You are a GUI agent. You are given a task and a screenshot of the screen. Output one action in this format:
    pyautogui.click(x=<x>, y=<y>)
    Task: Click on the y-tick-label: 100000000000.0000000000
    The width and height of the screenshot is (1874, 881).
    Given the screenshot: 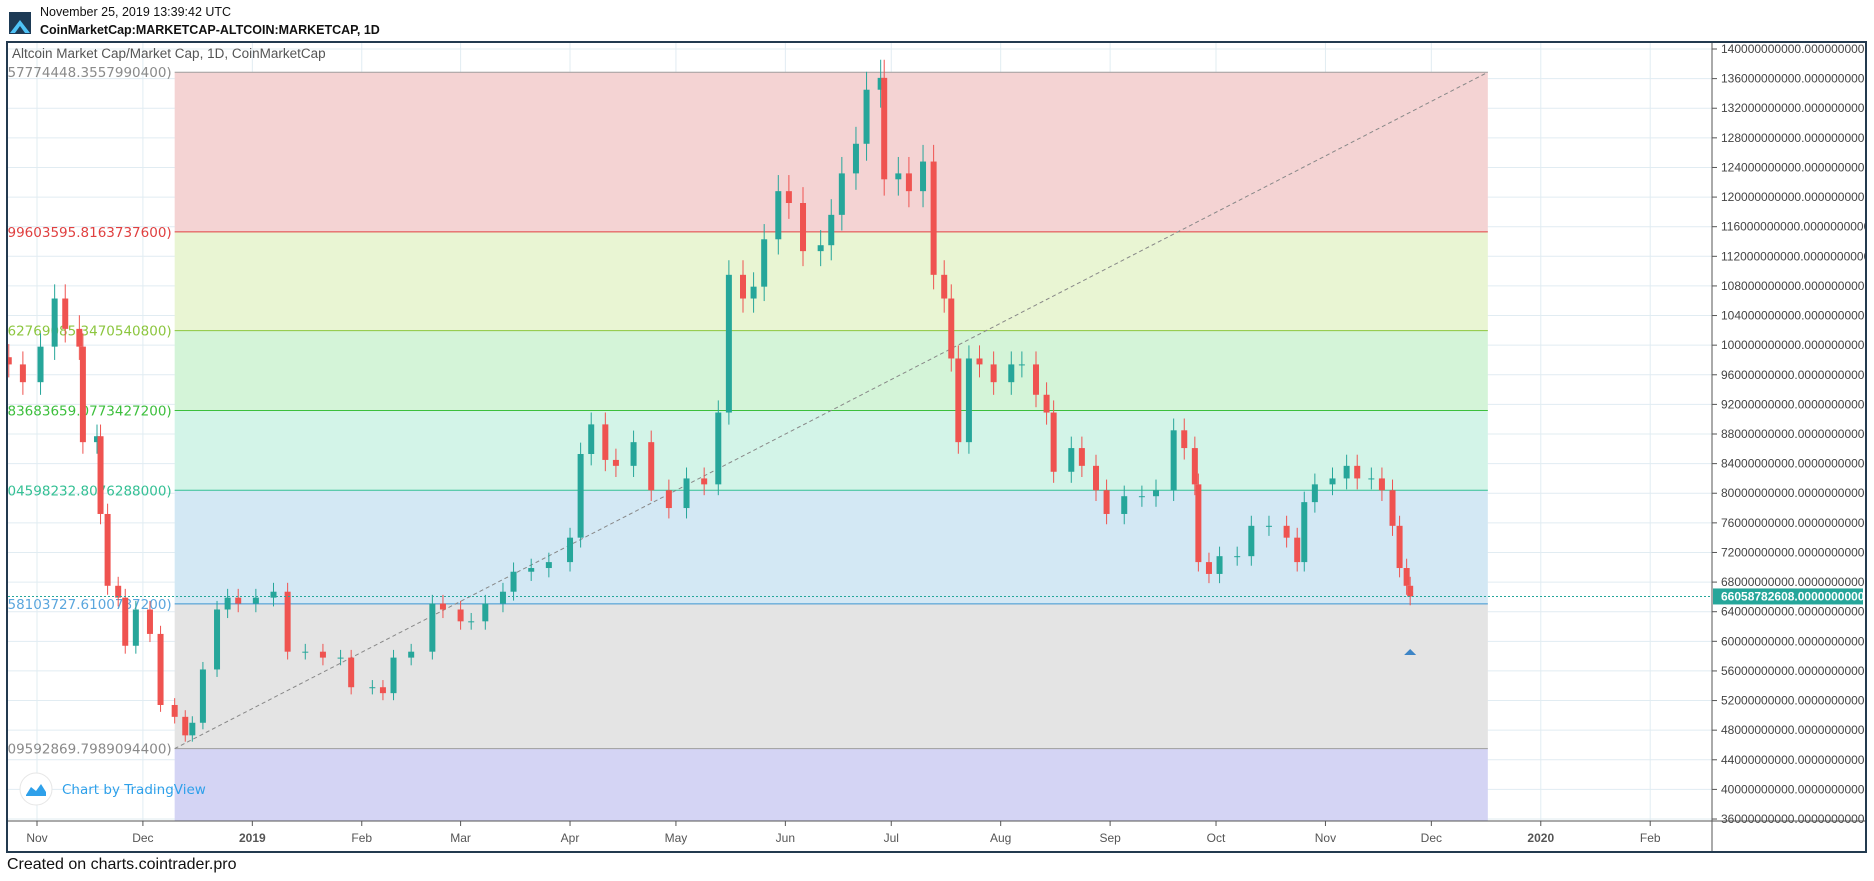 What is the action you would take?
    pyautogui.click(x=1793, y=345)
    